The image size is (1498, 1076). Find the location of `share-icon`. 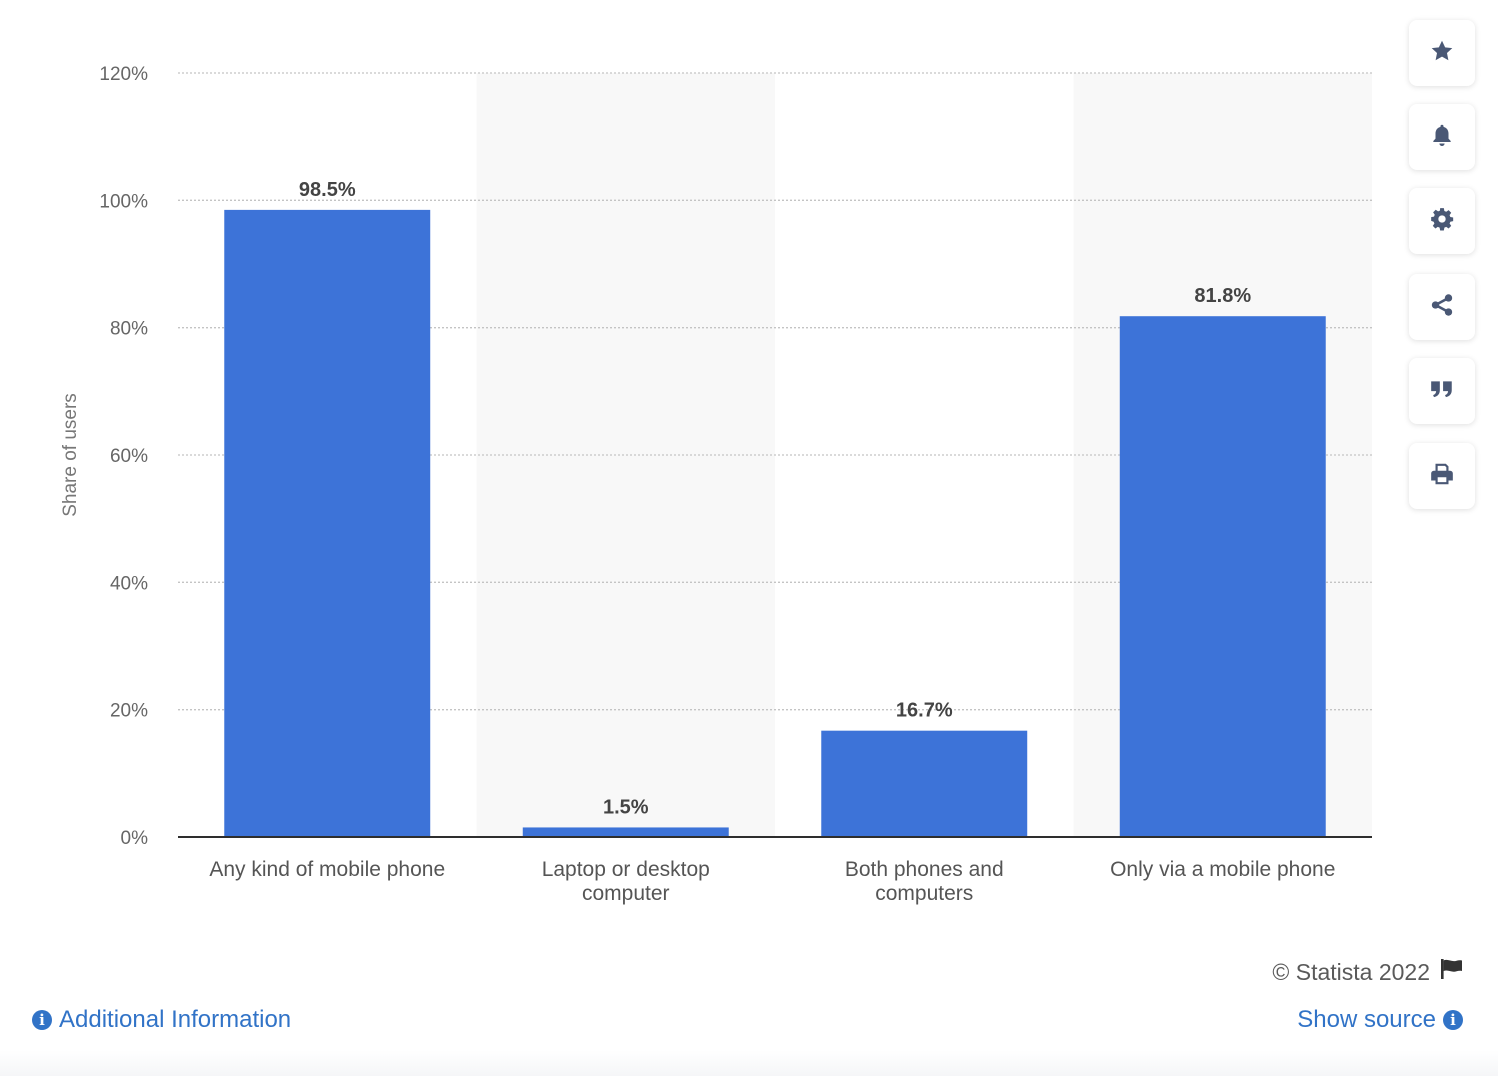

share-icon is located at coordinates (1442, 307).